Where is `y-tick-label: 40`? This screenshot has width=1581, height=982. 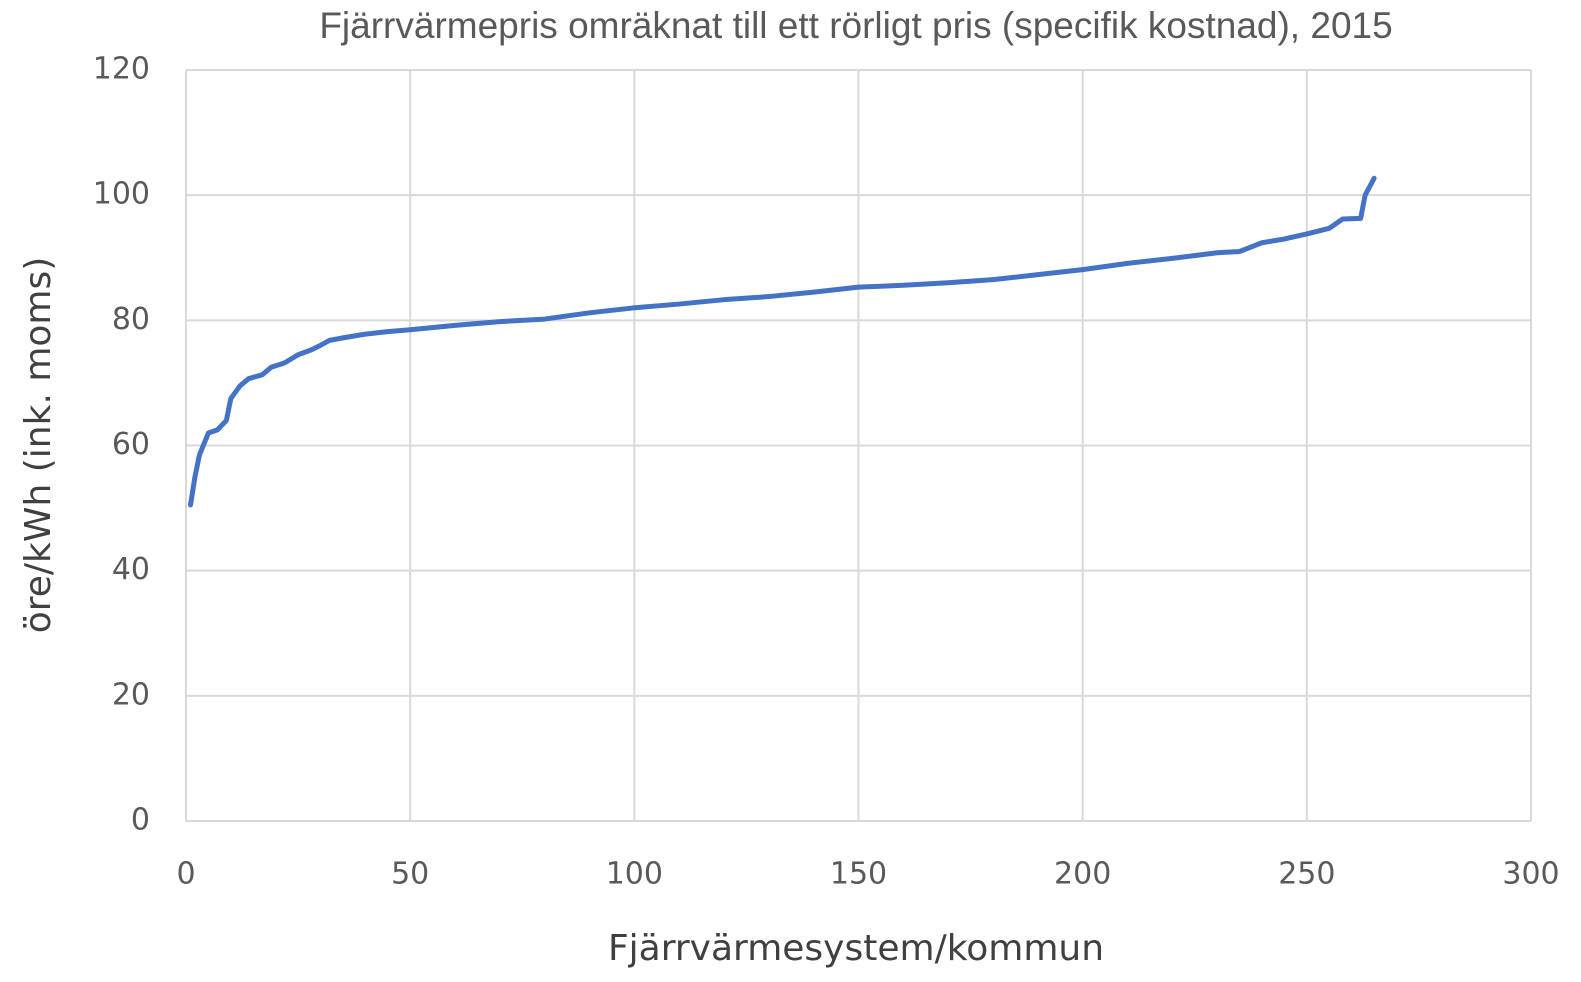
y-tick-label: 40 is located at coordinates (131, 569).